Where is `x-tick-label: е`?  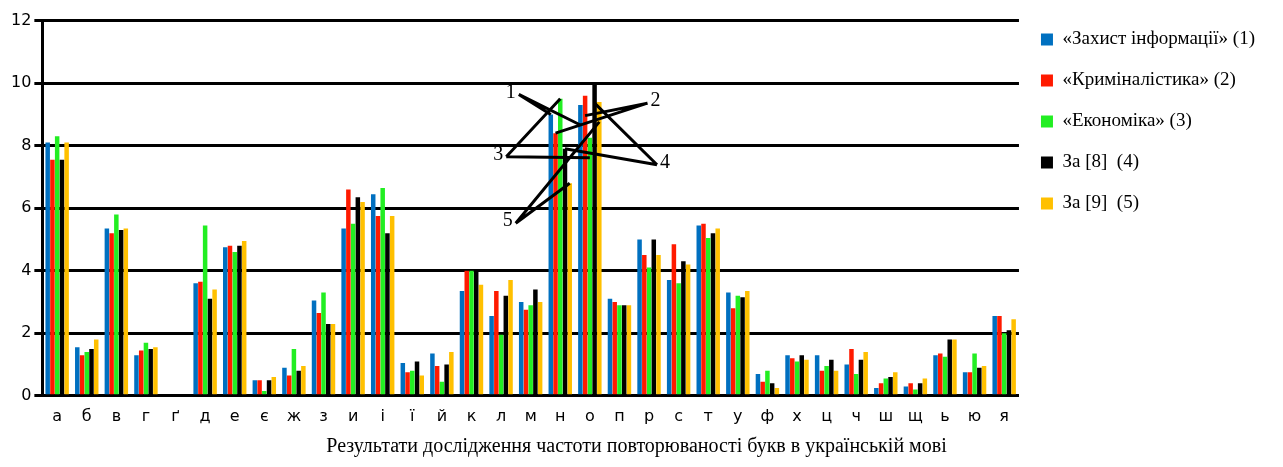
x-tick-label: е is located at coordinates (234, 415).